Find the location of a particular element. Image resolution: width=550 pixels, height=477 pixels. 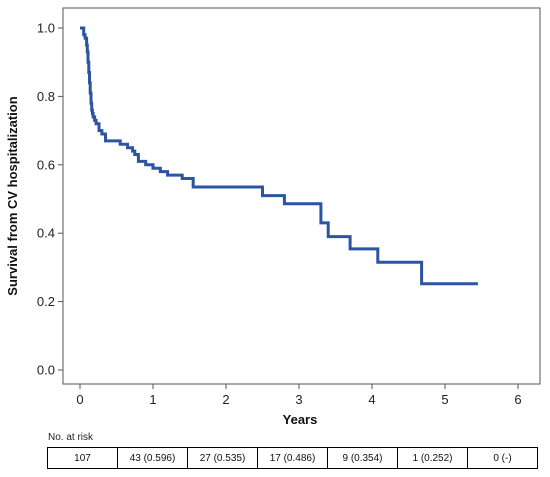

y-axis: 0.0 0.2 0.4 0.6 0.8 1.0 is located at coordinates (50, 199).